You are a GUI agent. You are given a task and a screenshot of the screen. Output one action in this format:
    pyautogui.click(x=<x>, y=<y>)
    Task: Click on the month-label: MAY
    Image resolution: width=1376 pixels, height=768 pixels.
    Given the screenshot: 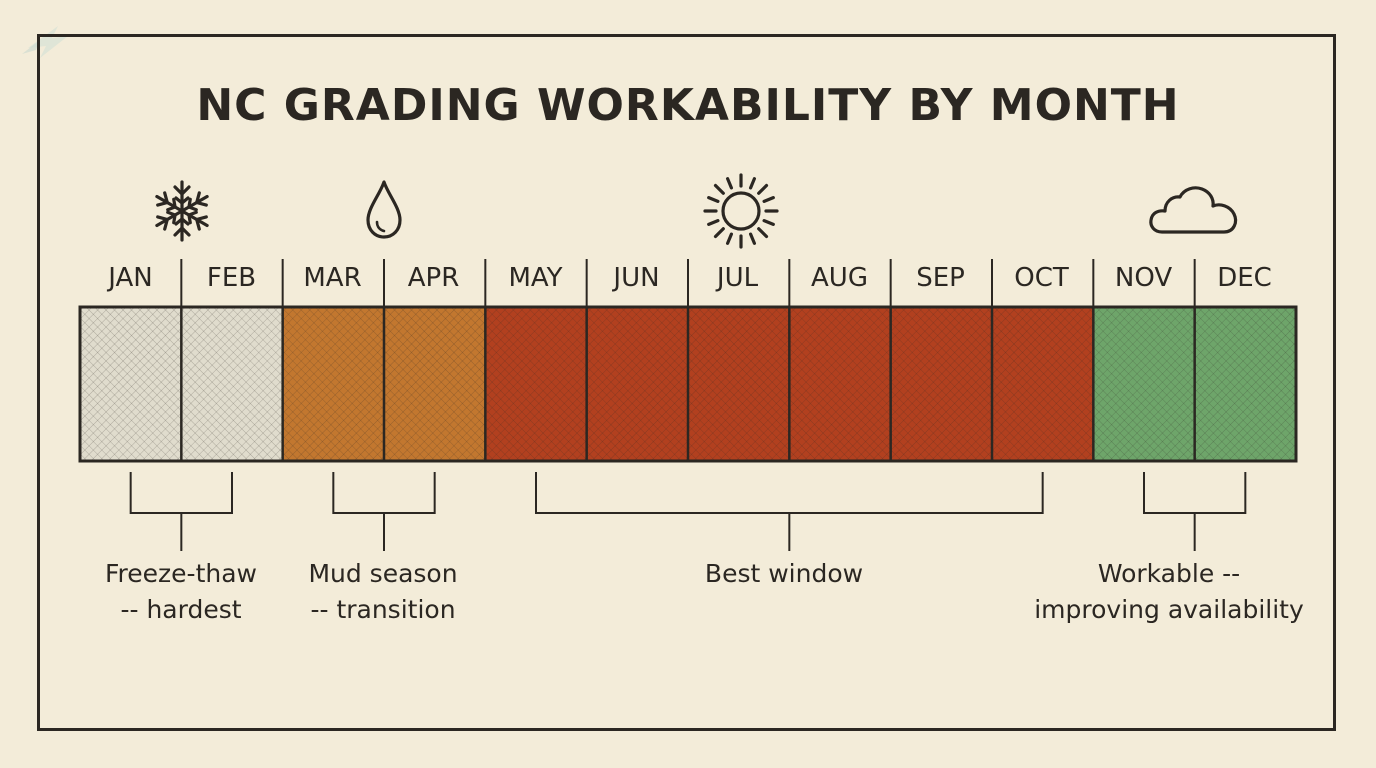 What is the action you would take?
    pyautogui.click(x=535, y=278)
    